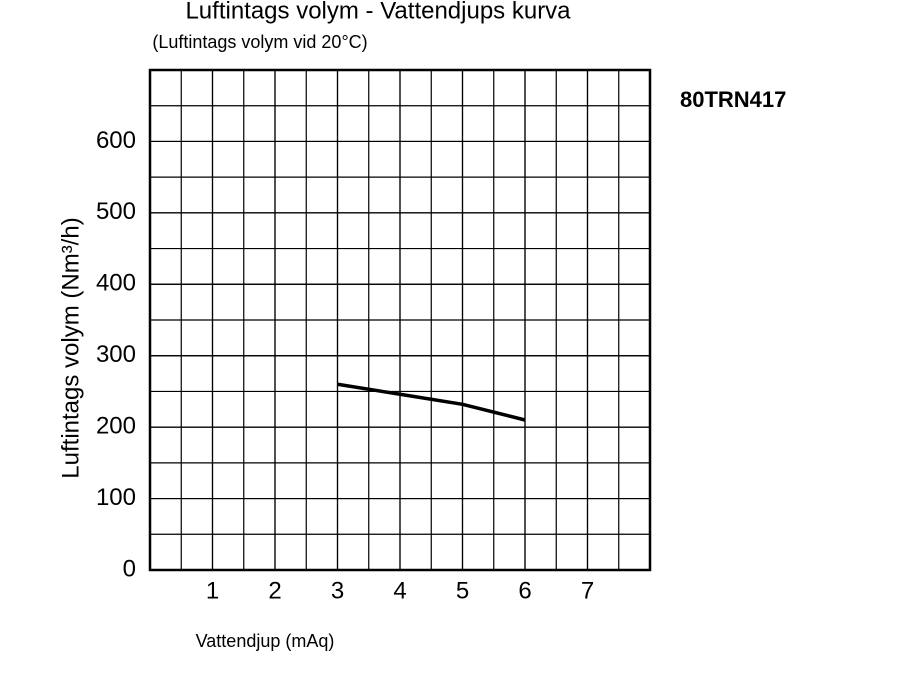 The width and height of the screenshot is (900, 700). I want to click on y-tick-label: 500, so click(116, 211).